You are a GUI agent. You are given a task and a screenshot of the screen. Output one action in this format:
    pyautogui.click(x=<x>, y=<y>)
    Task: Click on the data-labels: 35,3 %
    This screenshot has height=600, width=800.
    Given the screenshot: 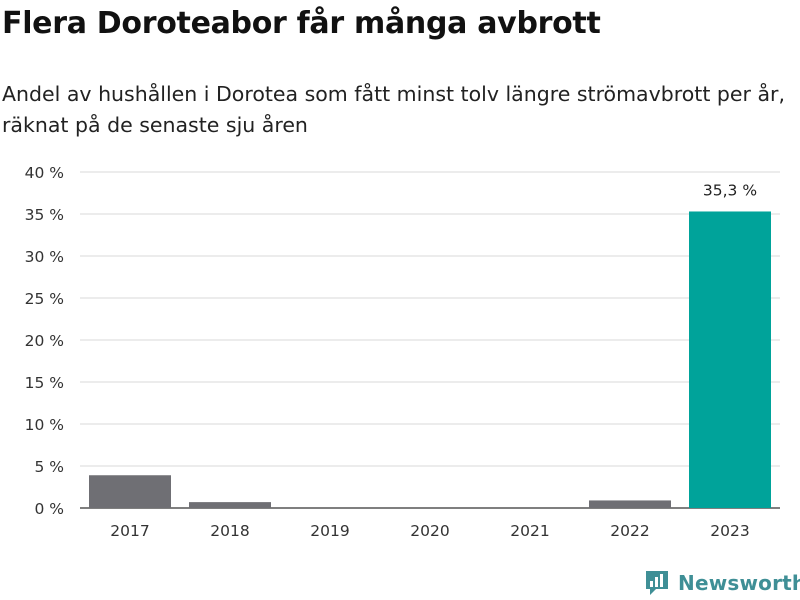 What is the action you would take?
    pyautogui.click(x=730, y=190)
    